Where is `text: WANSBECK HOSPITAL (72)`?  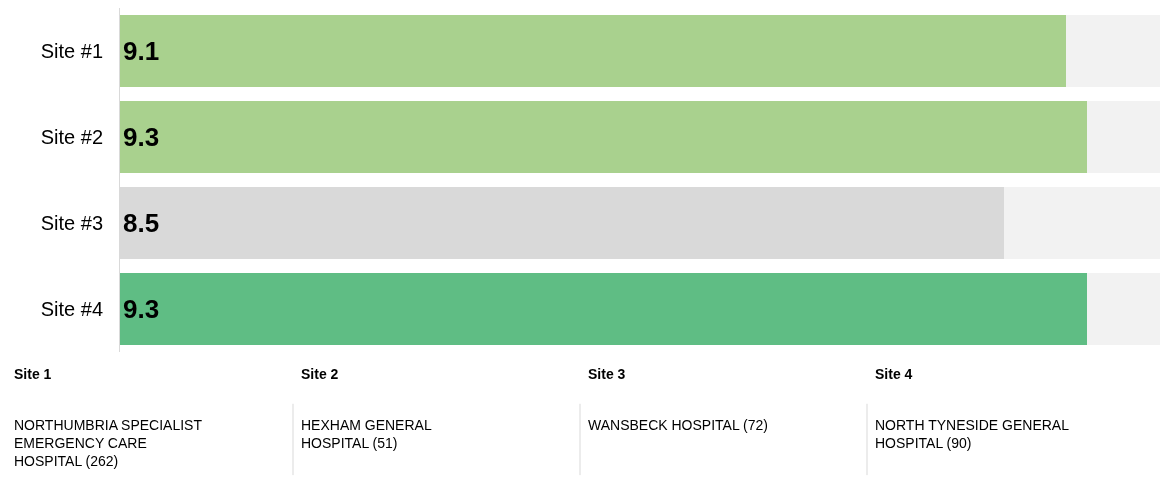 text: WANSBECK HOSPITAL (72) is located at coordinates (678, 425).